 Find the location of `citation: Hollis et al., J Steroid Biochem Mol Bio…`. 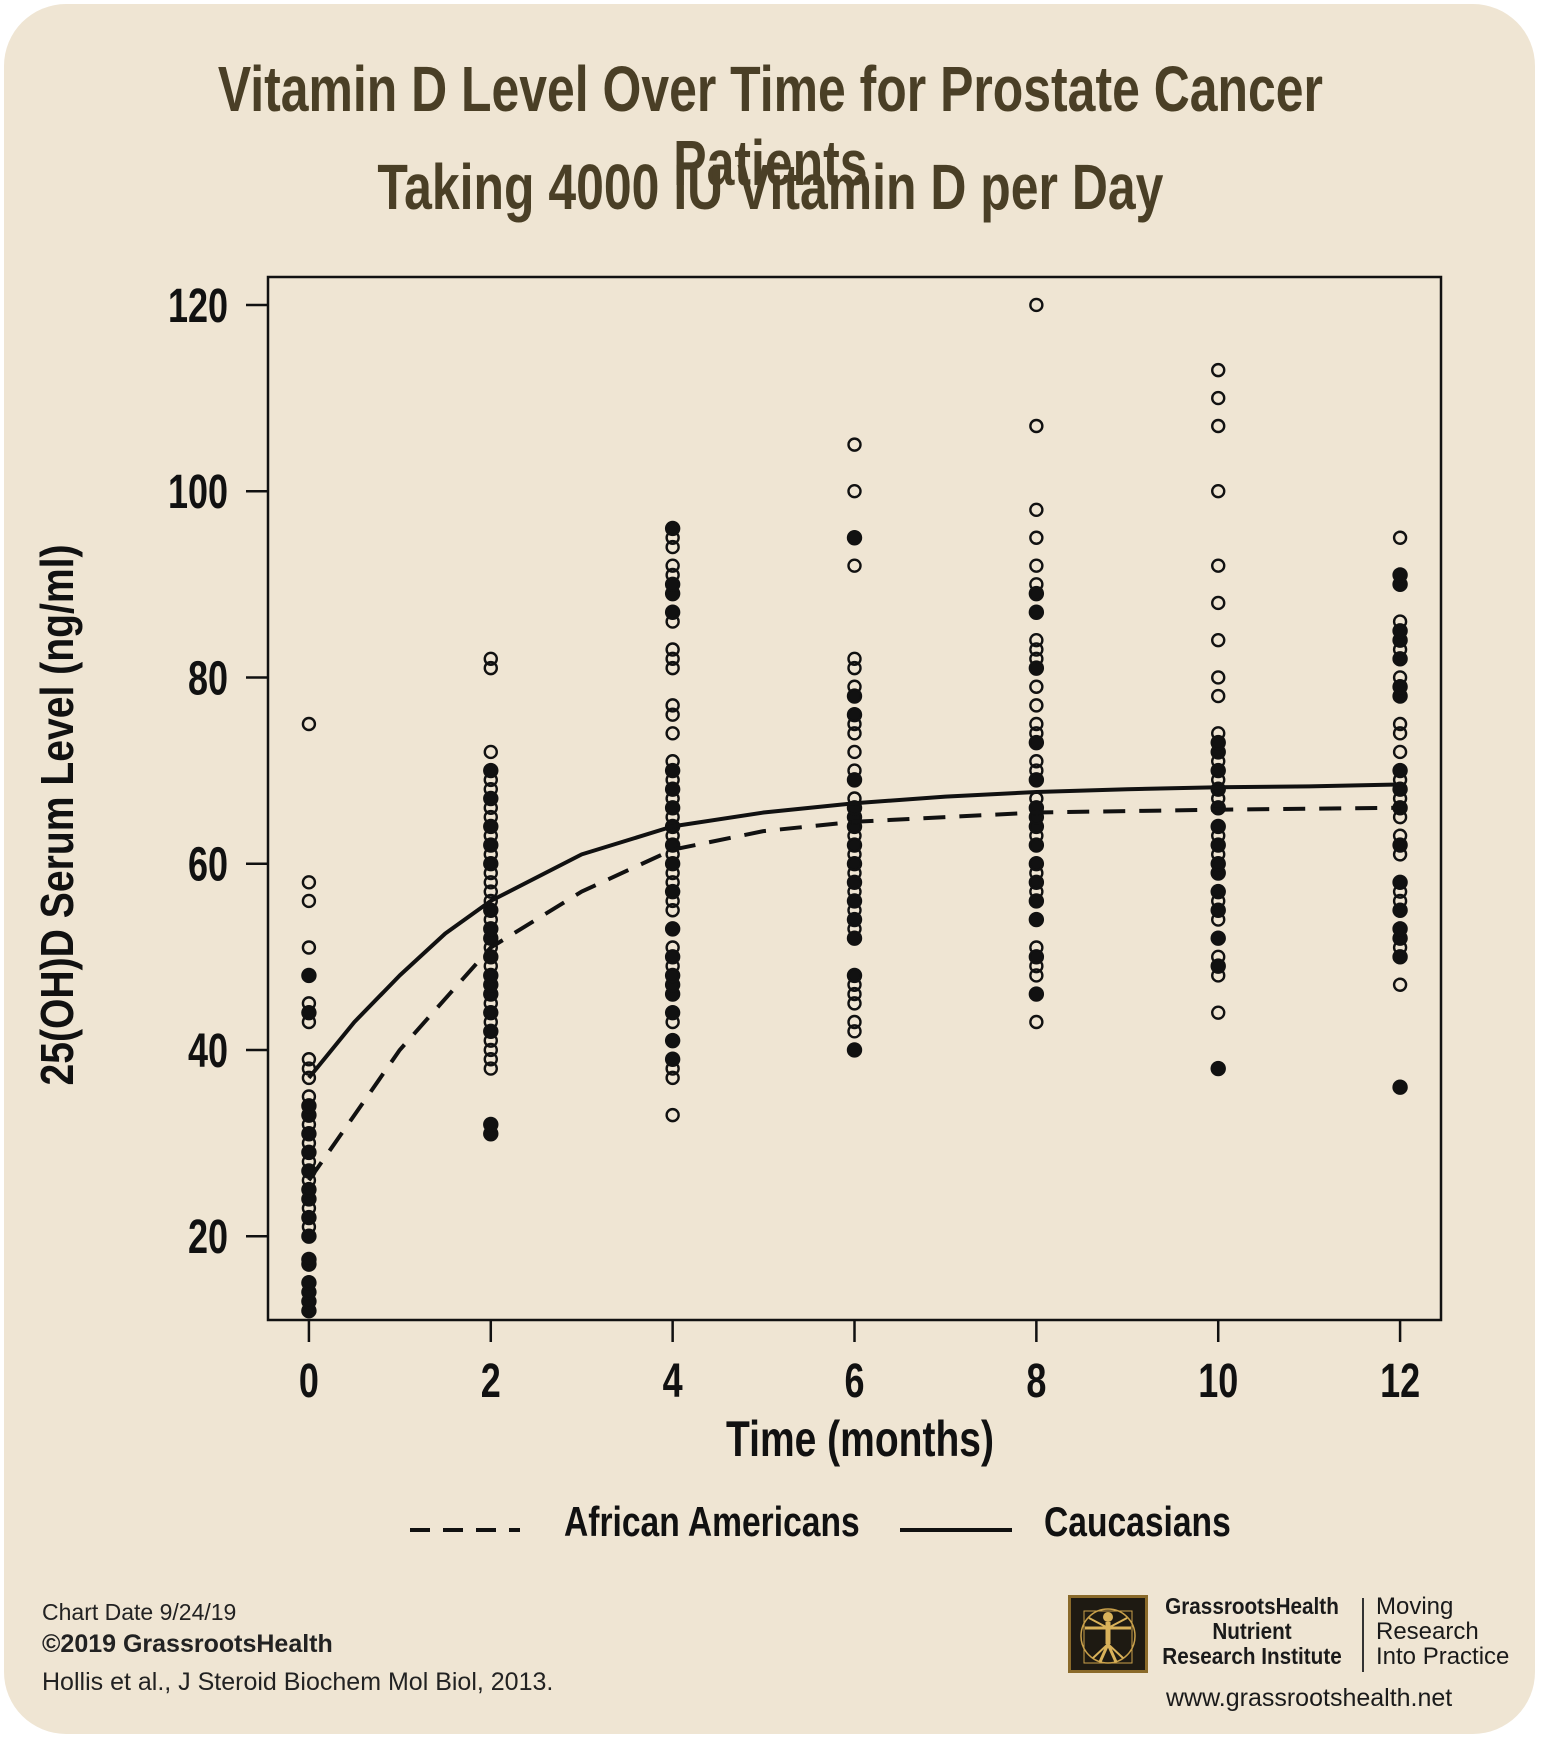

citation: Hollis et al., J Steroid Biochem Mol Bio… is located at coordinates (298, 1682).